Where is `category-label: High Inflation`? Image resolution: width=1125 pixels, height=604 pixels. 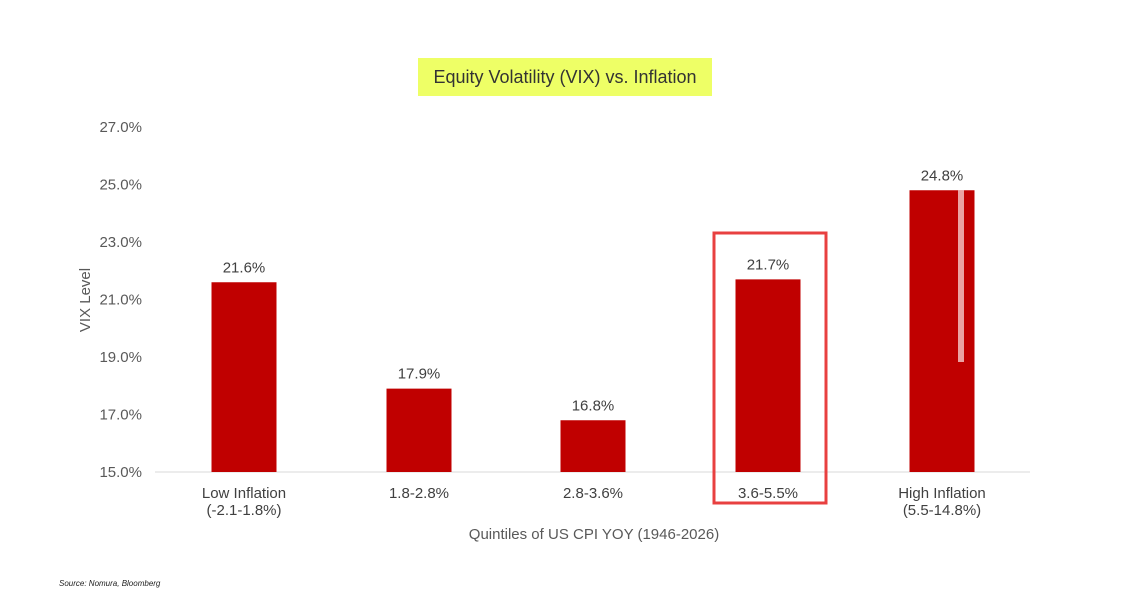 category-label: High Inflation is located at coordinates (942, 493).